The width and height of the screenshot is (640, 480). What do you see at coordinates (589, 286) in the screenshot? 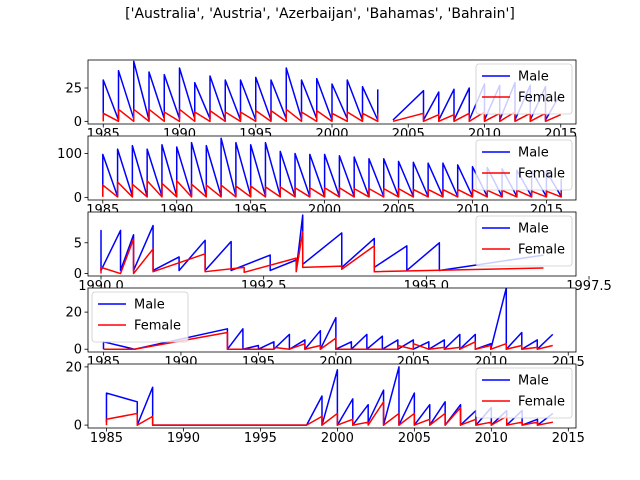
I see `x-tick-label: 1997.5` at bounding box center [589, 286].